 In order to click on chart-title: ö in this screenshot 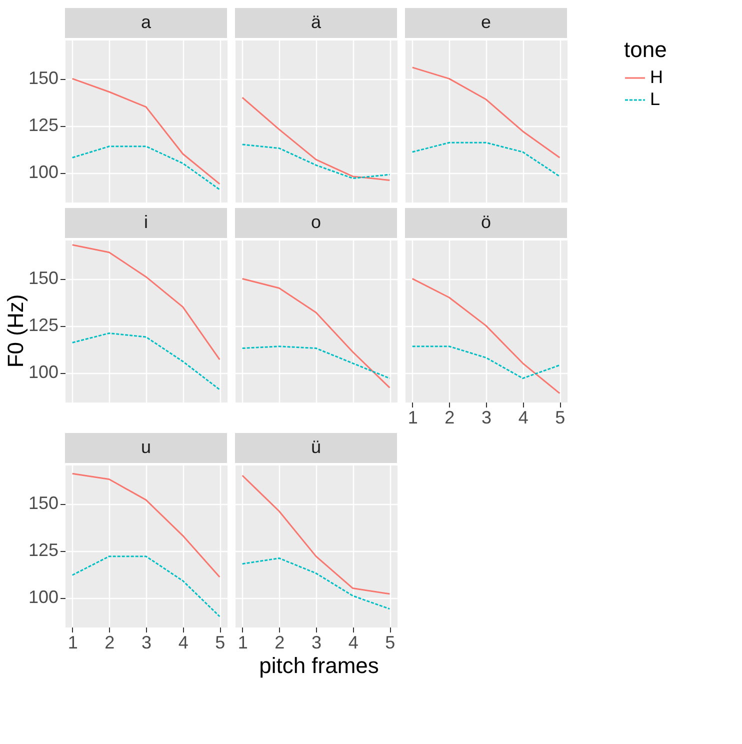, I will do `click(486, 222)`.